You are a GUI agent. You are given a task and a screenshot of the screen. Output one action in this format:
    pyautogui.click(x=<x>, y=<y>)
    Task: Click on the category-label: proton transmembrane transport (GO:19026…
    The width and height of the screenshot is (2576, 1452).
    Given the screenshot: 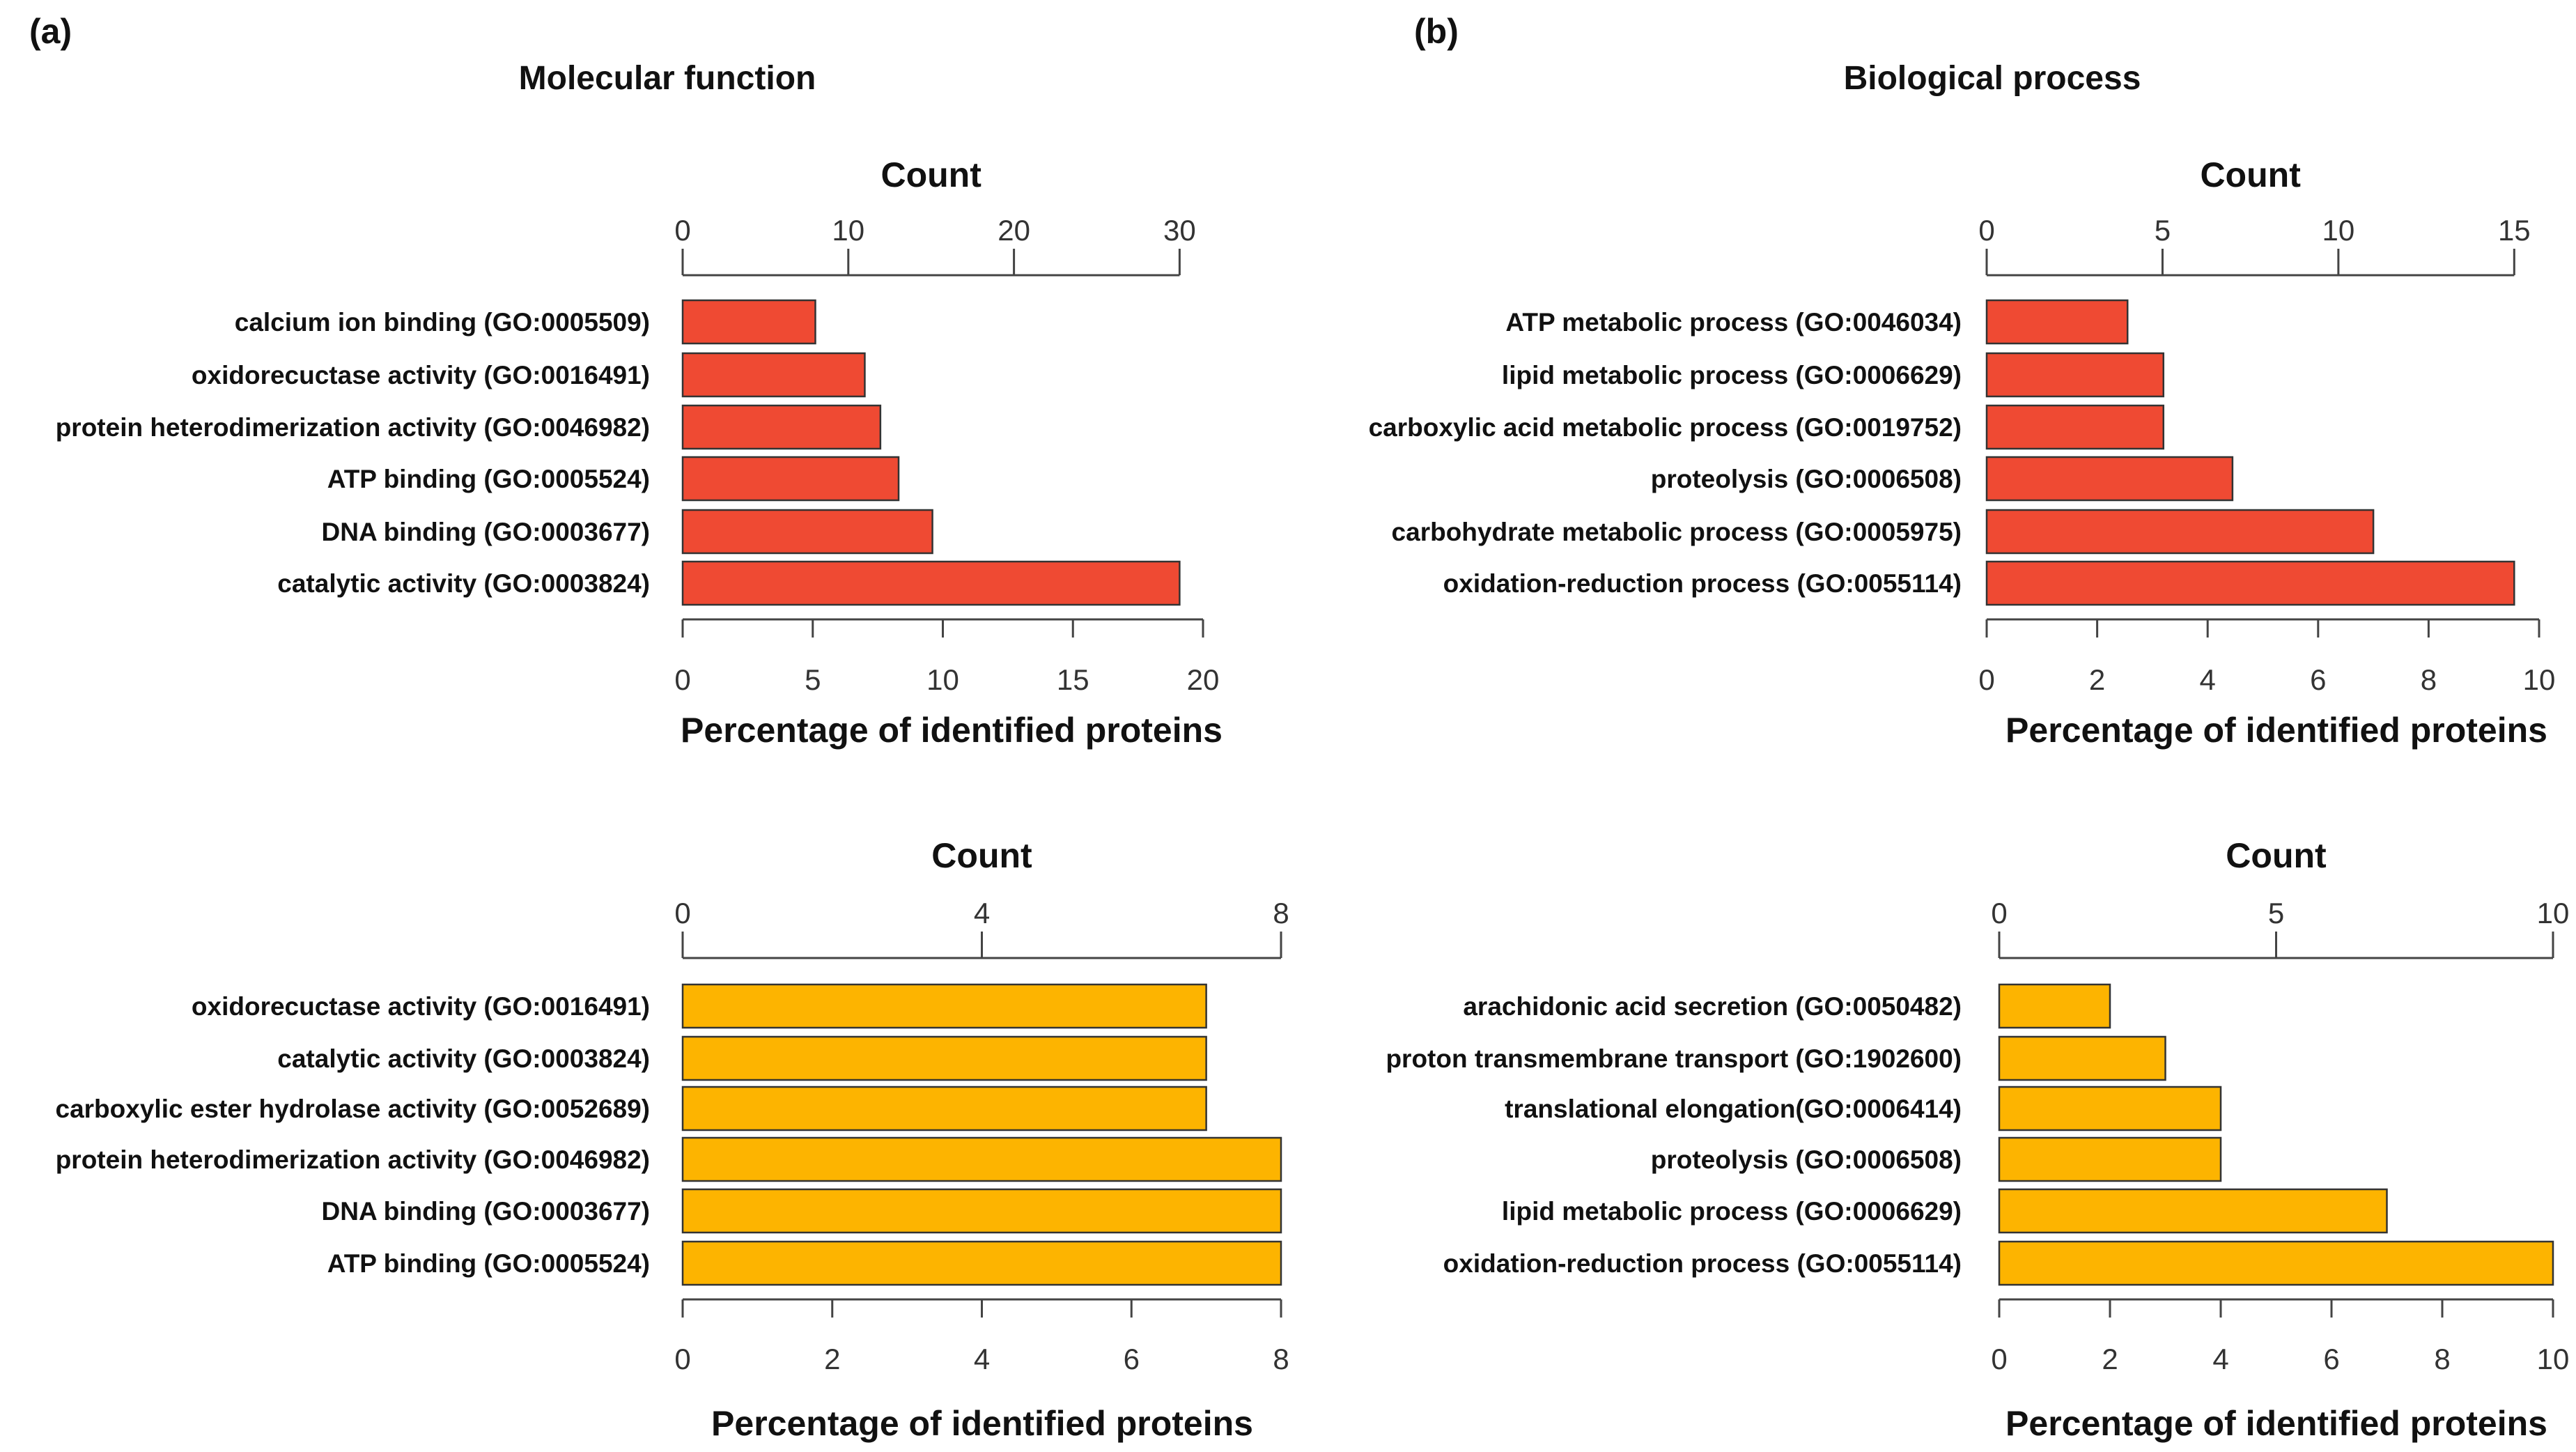 What is the action you would take?
    pyautogui.click(x=1674, y=1058)
    